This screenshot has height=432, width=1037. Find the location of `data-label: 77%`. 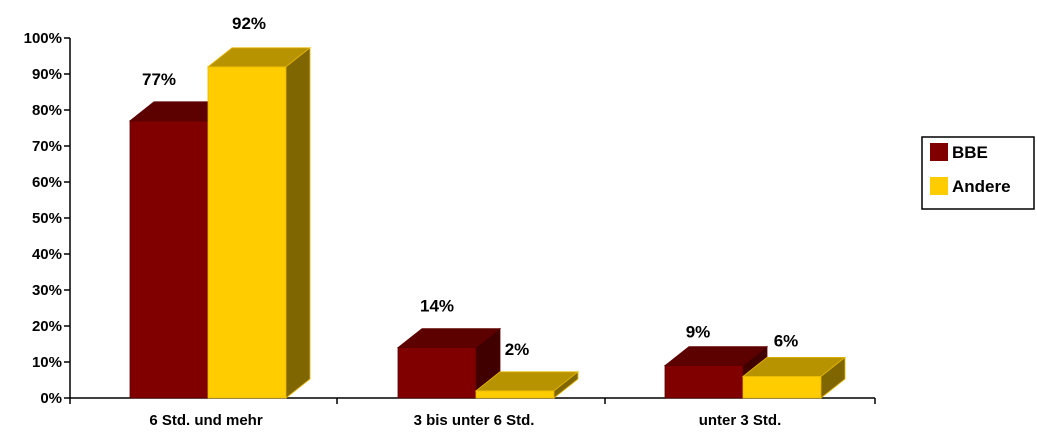

data-label: 77% is located at coordinates (159, 79).